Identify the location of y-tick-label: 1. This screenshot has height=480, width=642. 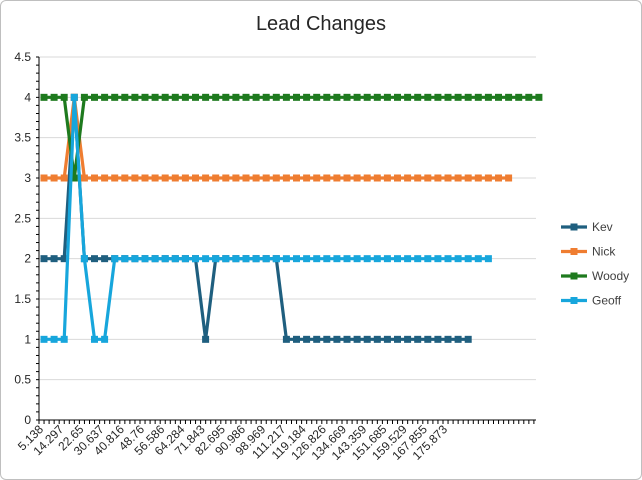
(27, 339).